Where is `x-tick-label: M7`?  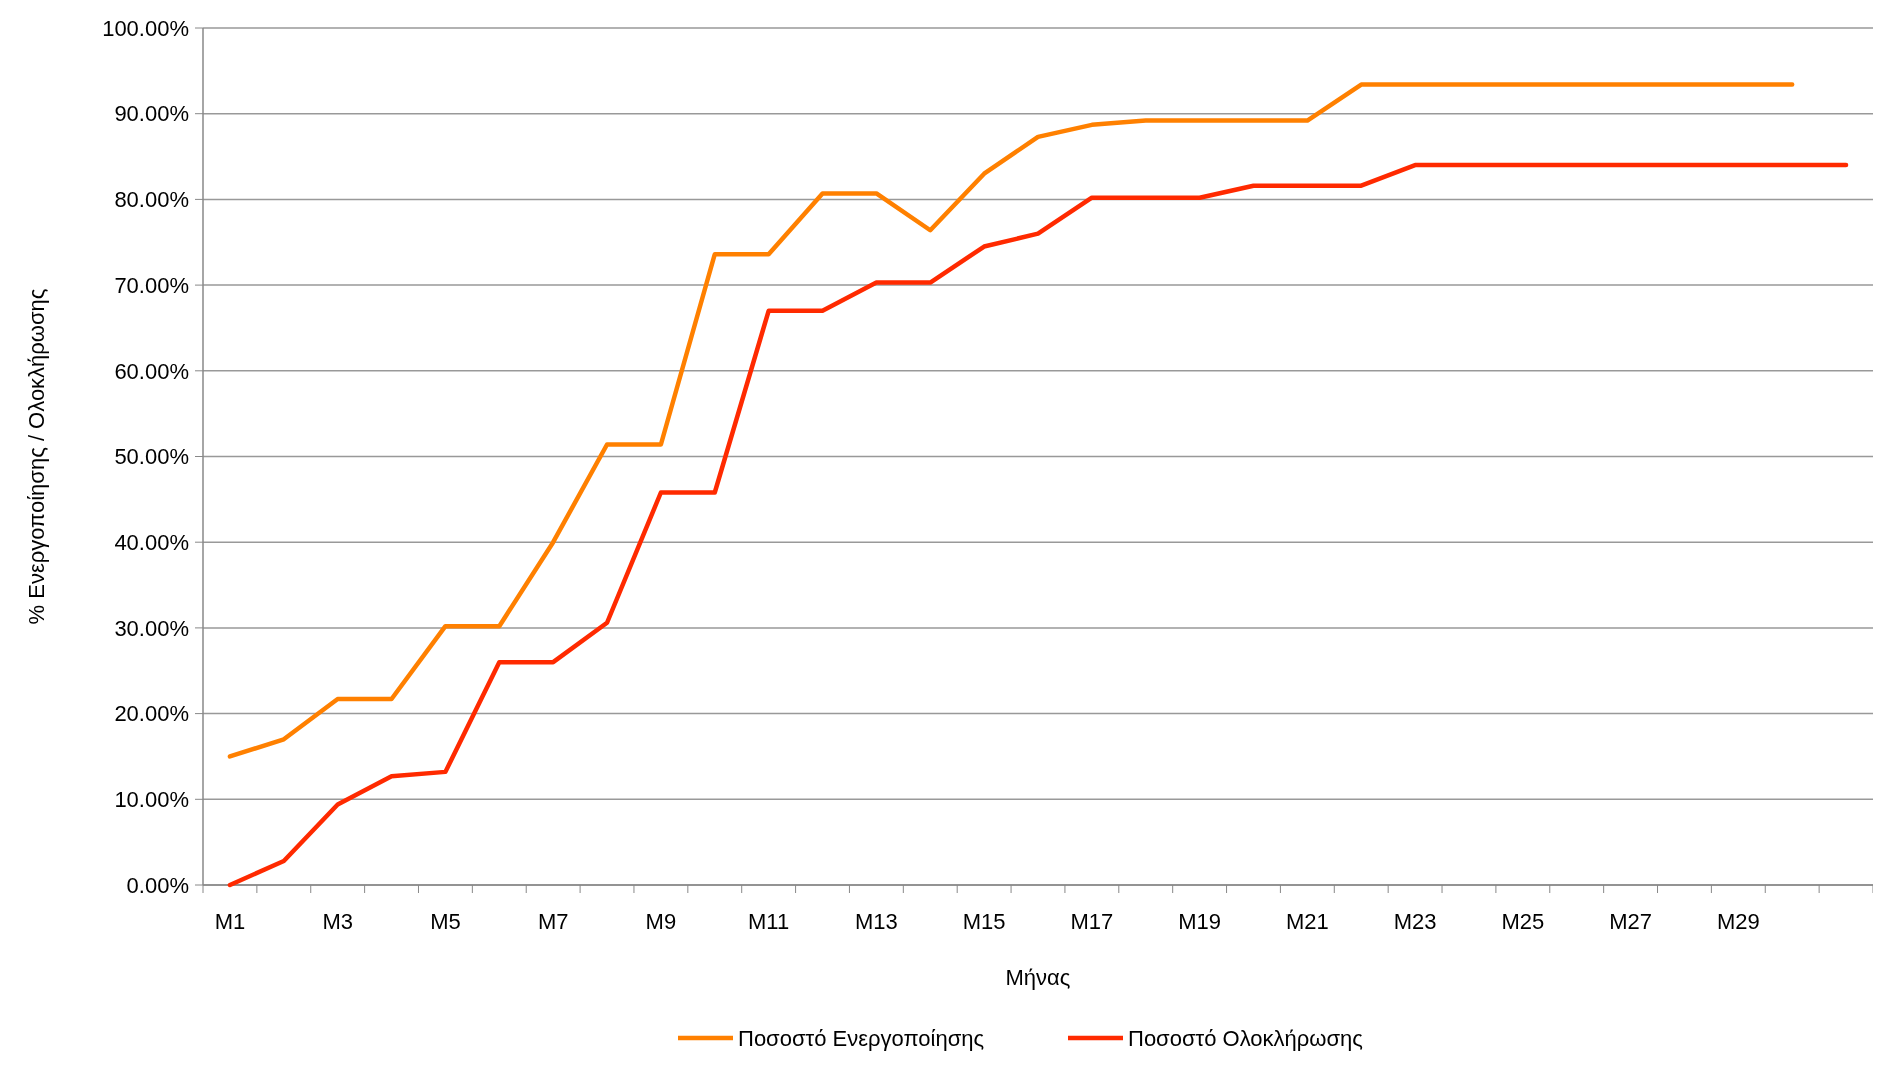 x-tick-label: M7 is located at coordinates (553, 921).